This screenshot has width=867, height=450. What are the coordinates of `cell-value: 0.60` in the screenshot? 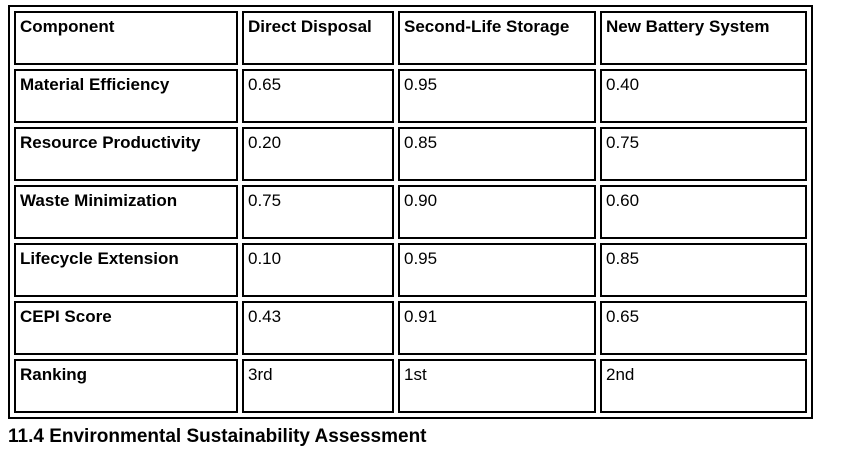 It's located at (703, 212).